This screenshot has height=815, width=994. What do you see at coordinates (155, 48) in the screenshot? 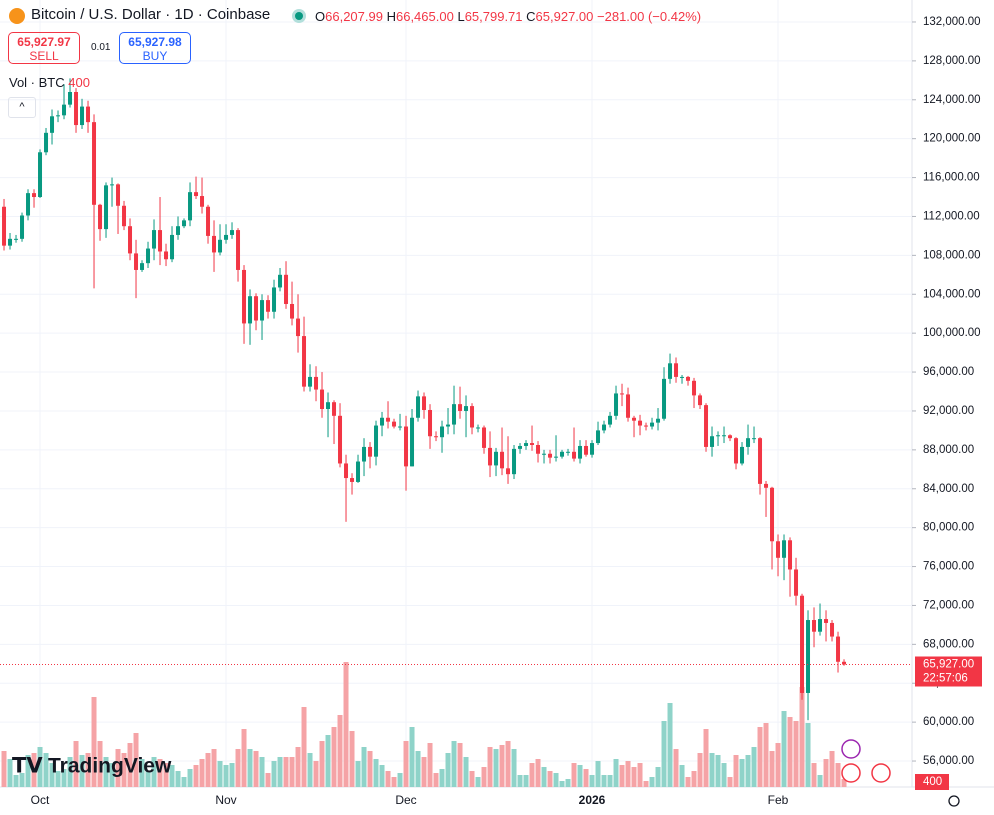
I see `buy-button: 65,927.98 BUY` at bounding box center [155, 48].